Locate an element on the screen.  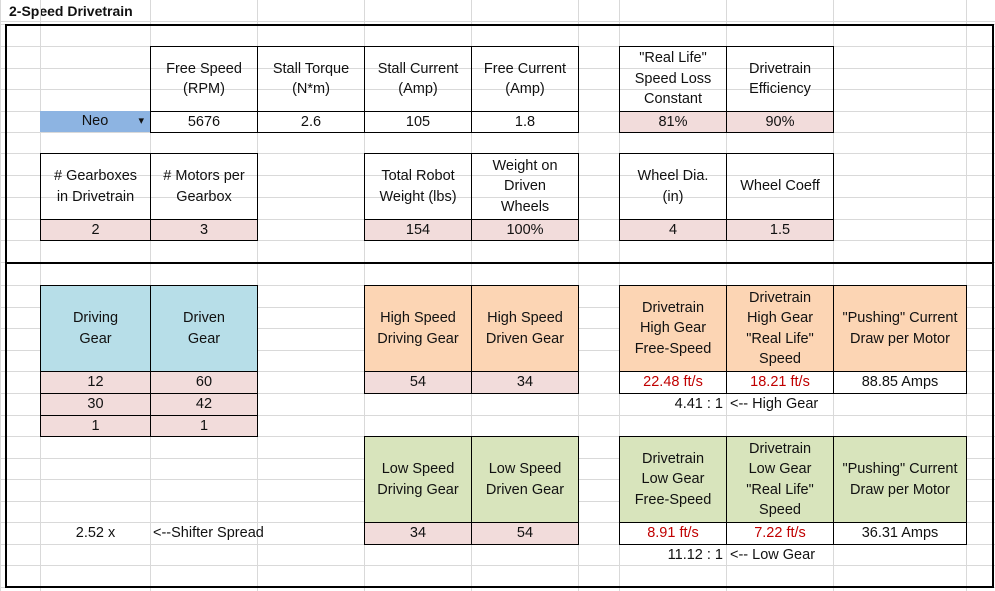
column-header: Weight on Driven Wheels is located at coordinates (525, 186).